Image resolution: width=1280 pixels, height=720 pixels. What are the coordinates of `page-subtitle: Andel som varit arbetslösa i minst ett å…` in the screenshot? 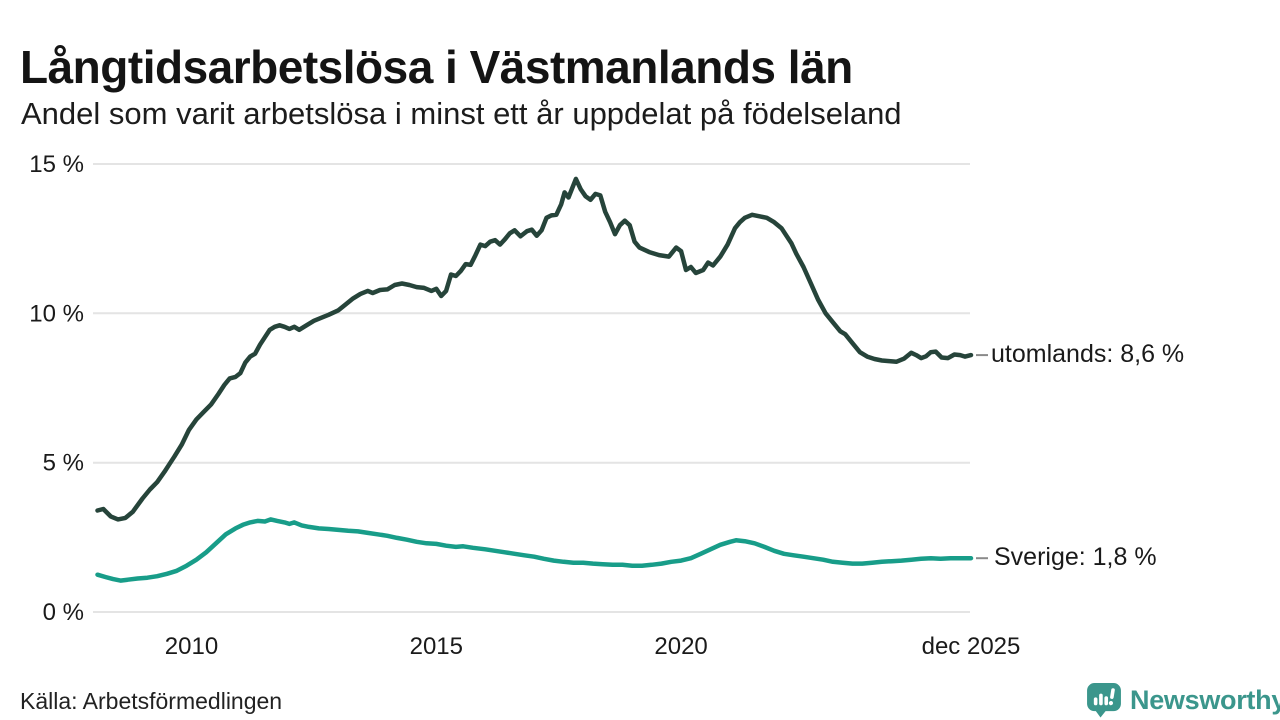 It's located at (461, 113).